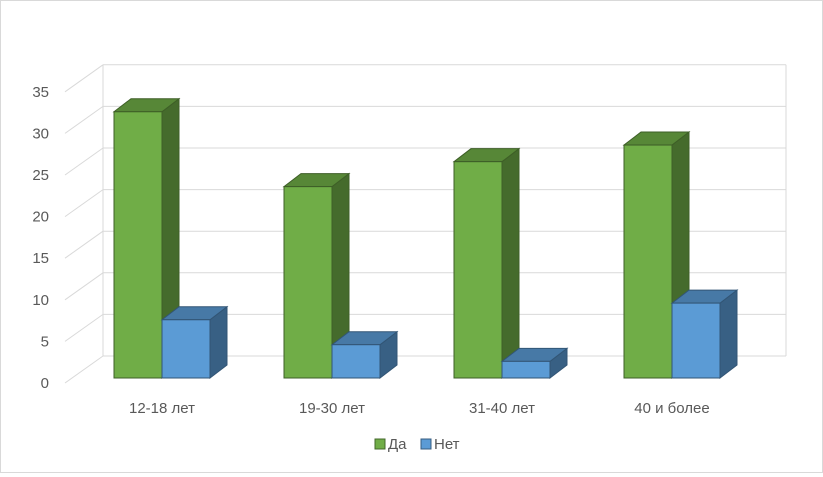  What do you see at coordinates (332, 408) in the screenshot?
I see `x-tick-label: 19-30 лет` at bounding box center [332, 408].